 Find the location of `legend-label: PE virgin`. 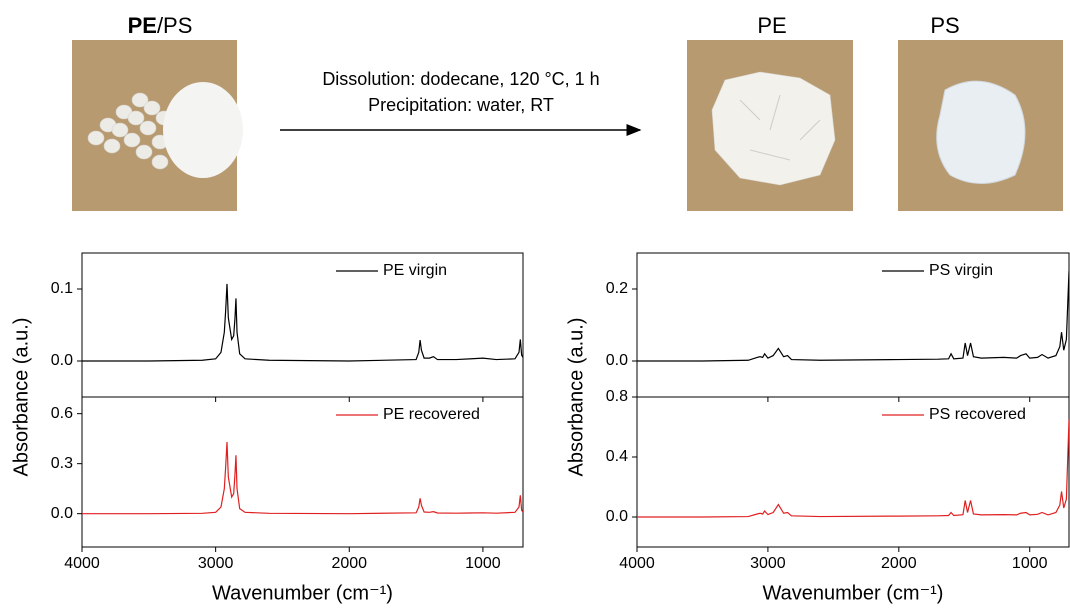

legend-label: PE virgin is located at coordinates (415, 270).